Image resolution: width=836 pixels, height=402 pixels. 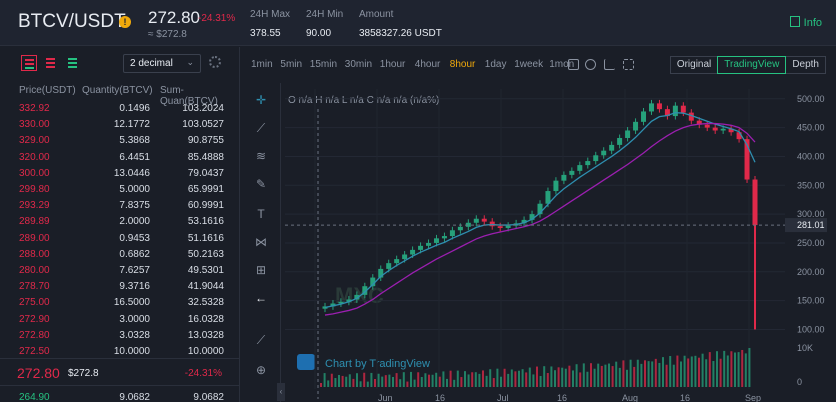 I want to click on interval-30min: 30min, so click(x=358, y=64).